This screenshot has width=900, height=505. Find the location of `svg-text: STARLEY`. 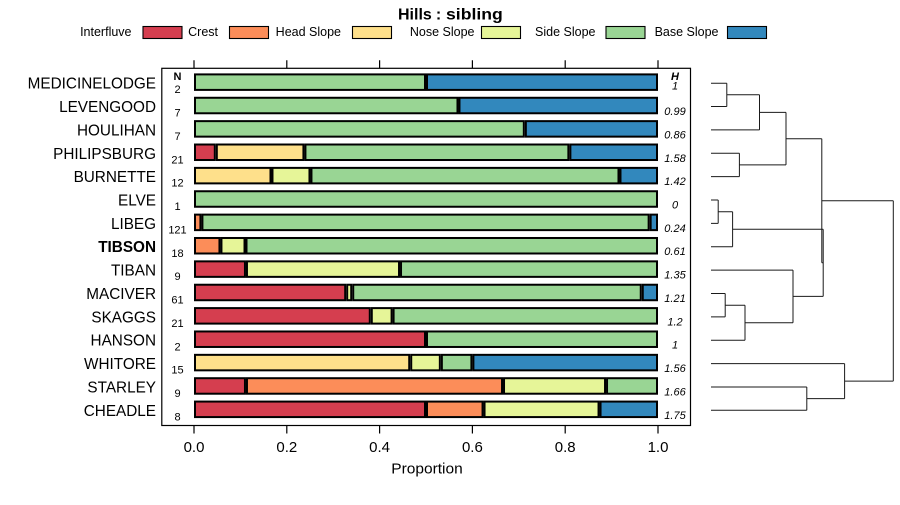

svg-text: STARLEY is located at coordinates (121, 388).